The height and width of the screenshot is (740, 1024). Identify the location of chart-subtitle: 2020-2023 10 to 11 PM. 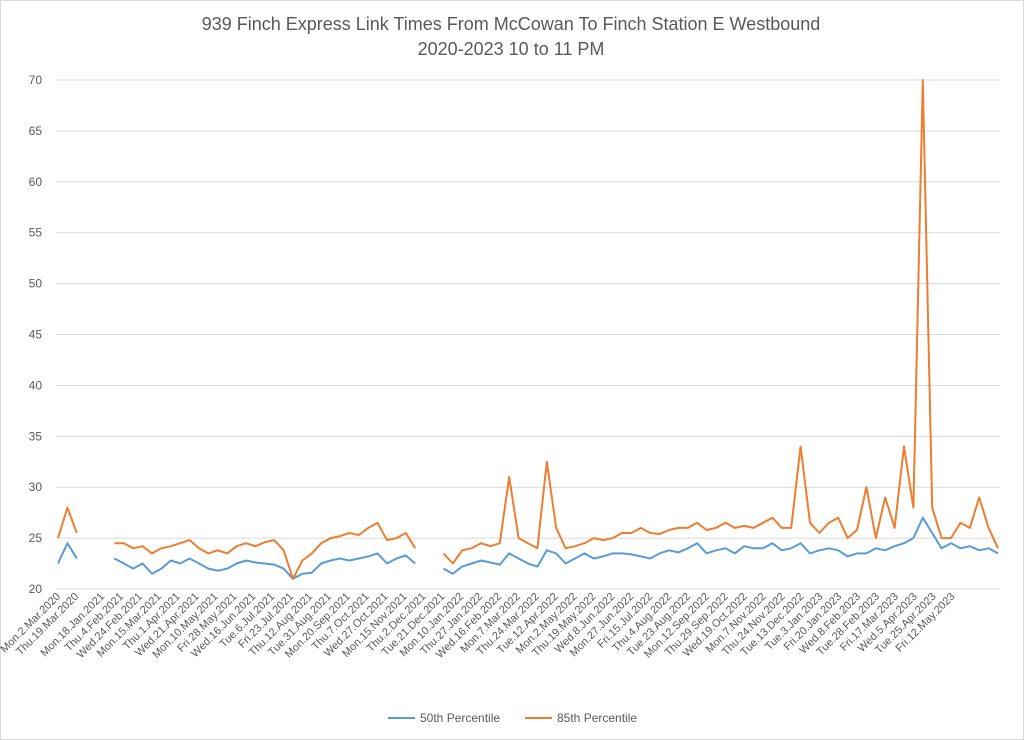
(511, 49).